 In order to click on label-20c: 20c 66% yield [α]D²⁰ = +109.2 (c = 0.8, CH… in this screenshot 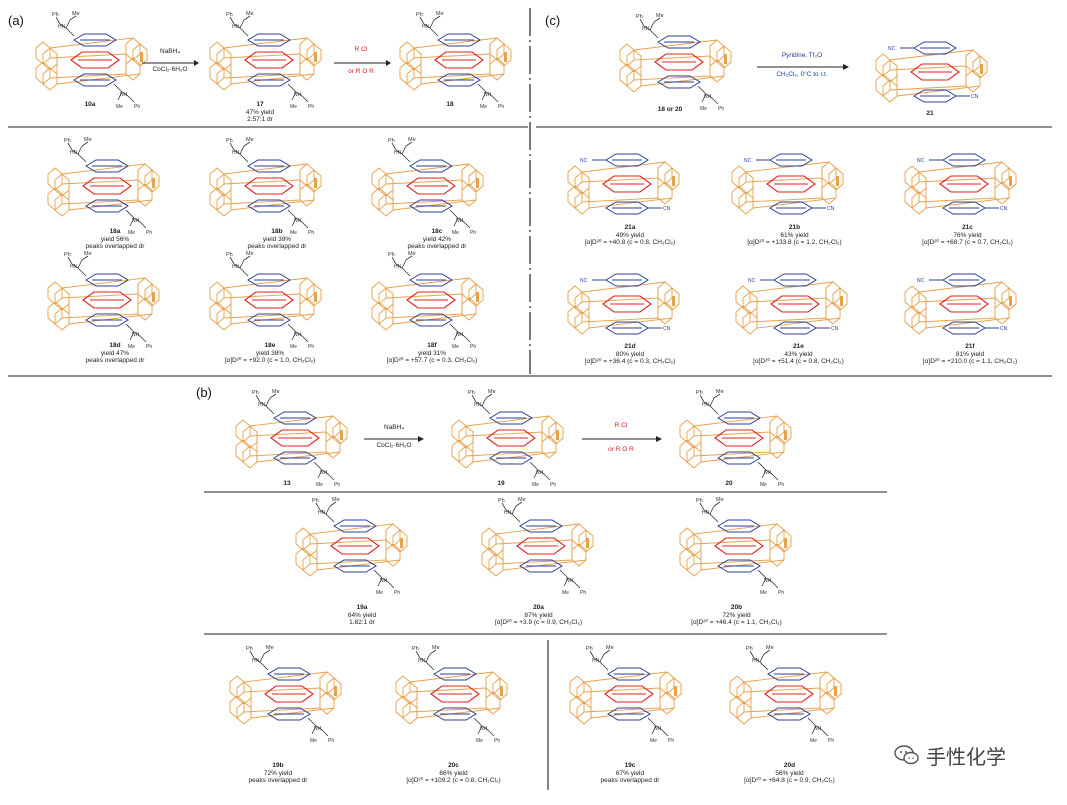, I will do `click(453, 773)`.